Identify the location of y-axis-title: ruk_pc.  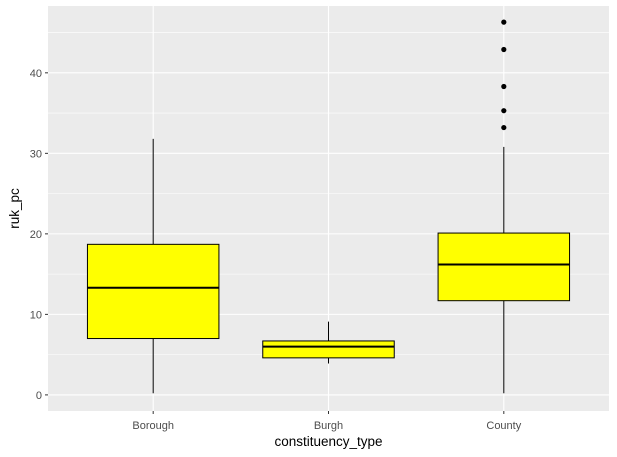
(14, 208).